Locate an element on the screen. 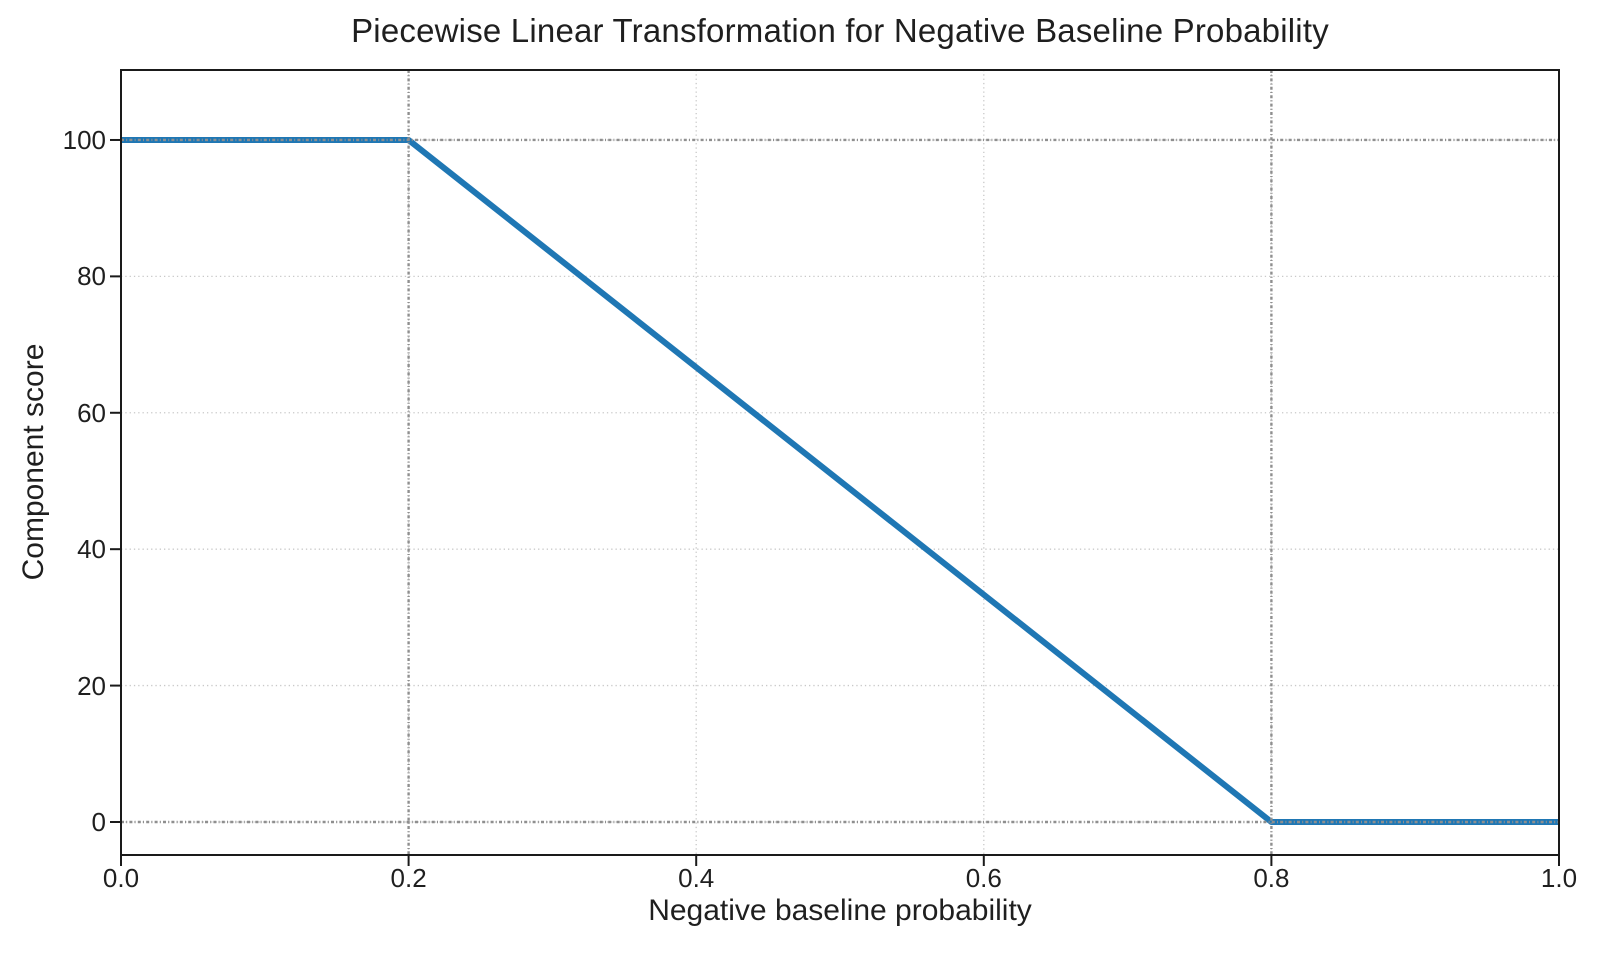 This screenshot has height=960, width=1600. x-tick-label: 0.8 is located at coordinates (1271, 878).